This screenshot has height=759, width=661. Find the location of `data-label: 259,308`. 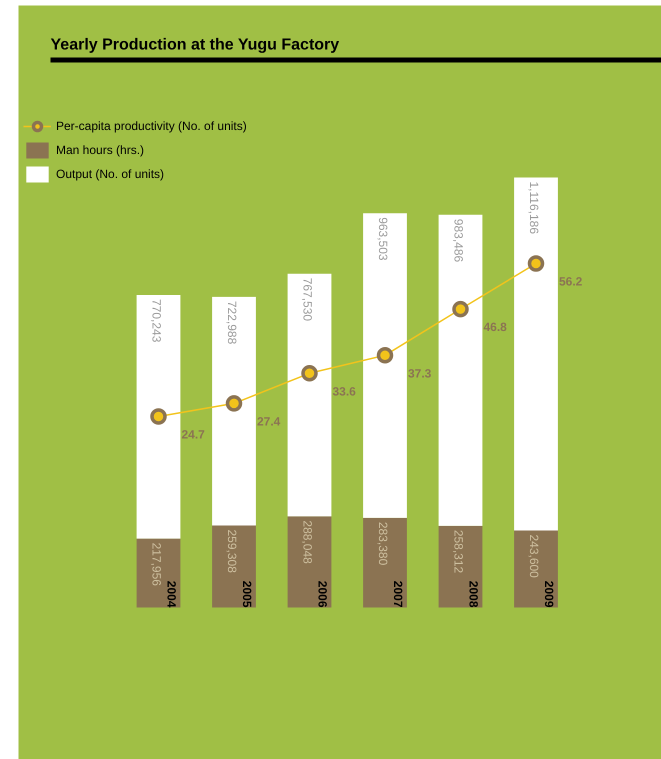

data-label: 259,308 is located at coordinates (231, 552).